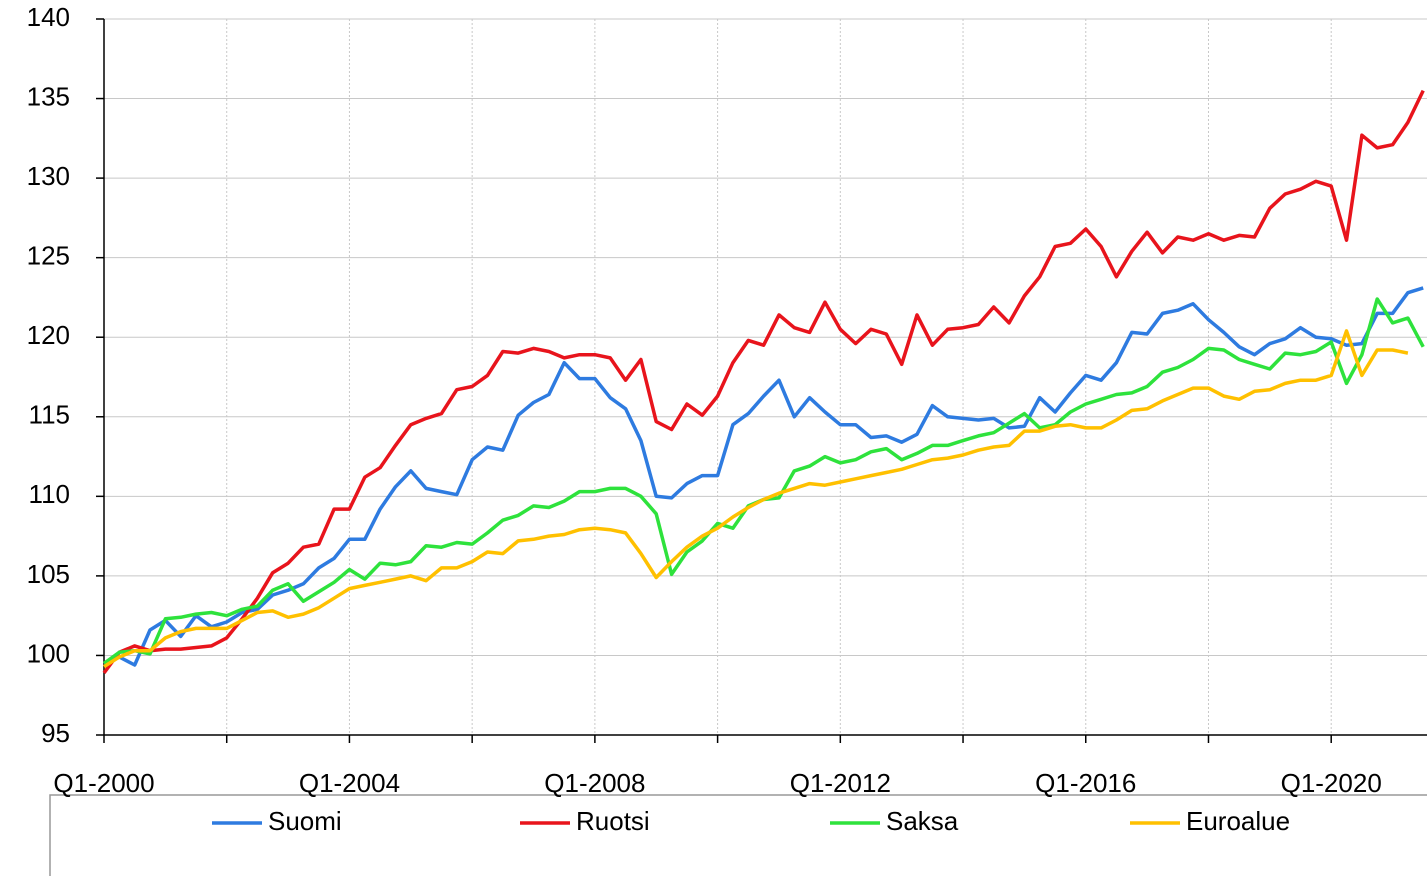 The height and width of the screenshot is (876, 1427). What do you see at coordinates (613, 821) in the screenshot?
I see `legend-label: Ruotsi` at bounding box center [613, 821].